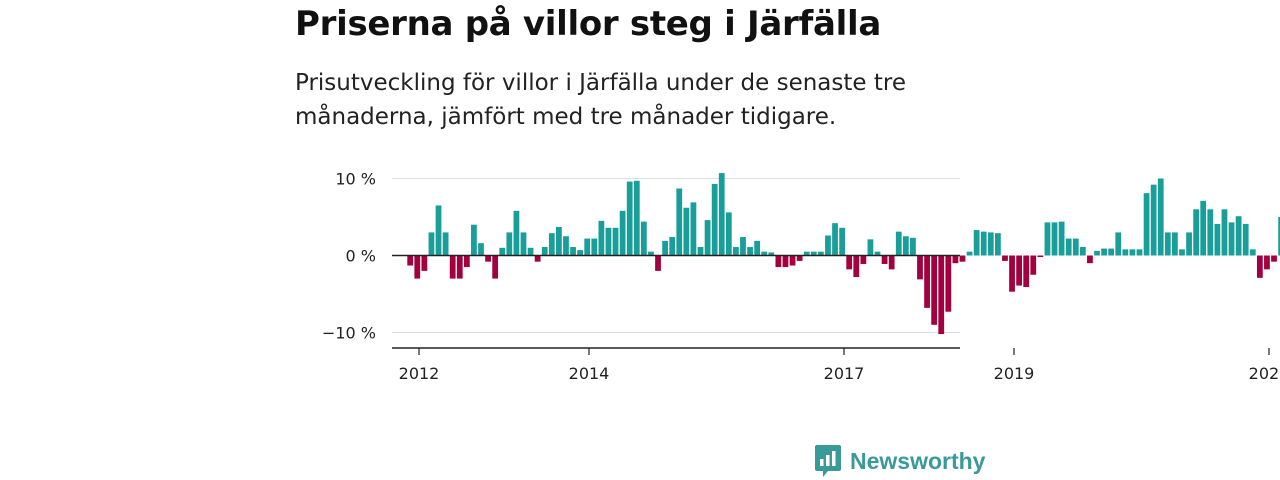  What do you see at coordinates (1264, 373) in the screenshot?
I see `x-tick-label: 2022` at bounding box center [1264, 373].